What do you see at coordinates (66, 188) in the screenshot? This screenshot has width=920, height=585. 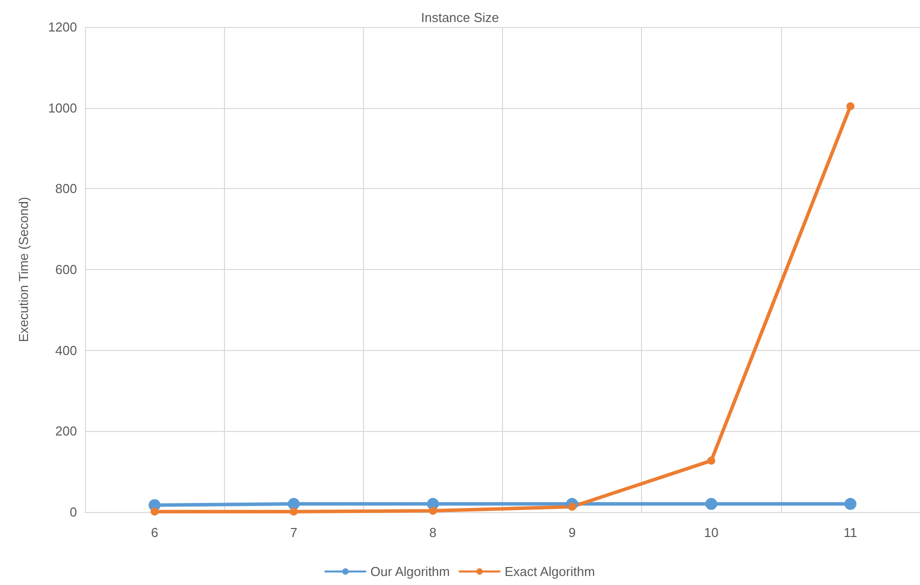 I see `y-tick-label: 800` at bounding box center [66, 188].